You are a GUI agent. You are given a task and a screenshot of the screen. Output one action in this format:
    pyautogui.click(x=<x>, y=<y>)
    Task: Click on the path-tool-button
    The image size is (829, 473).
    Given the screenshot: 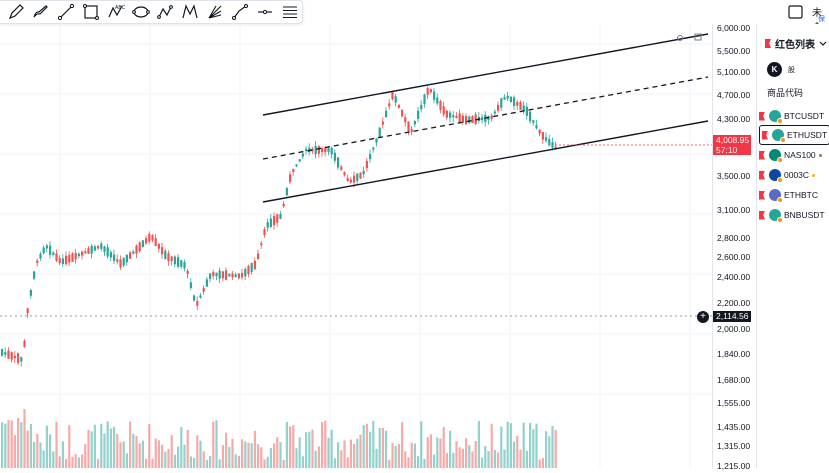 What is the action you would take?
    pyautogui.click(x=165, y=12)
    